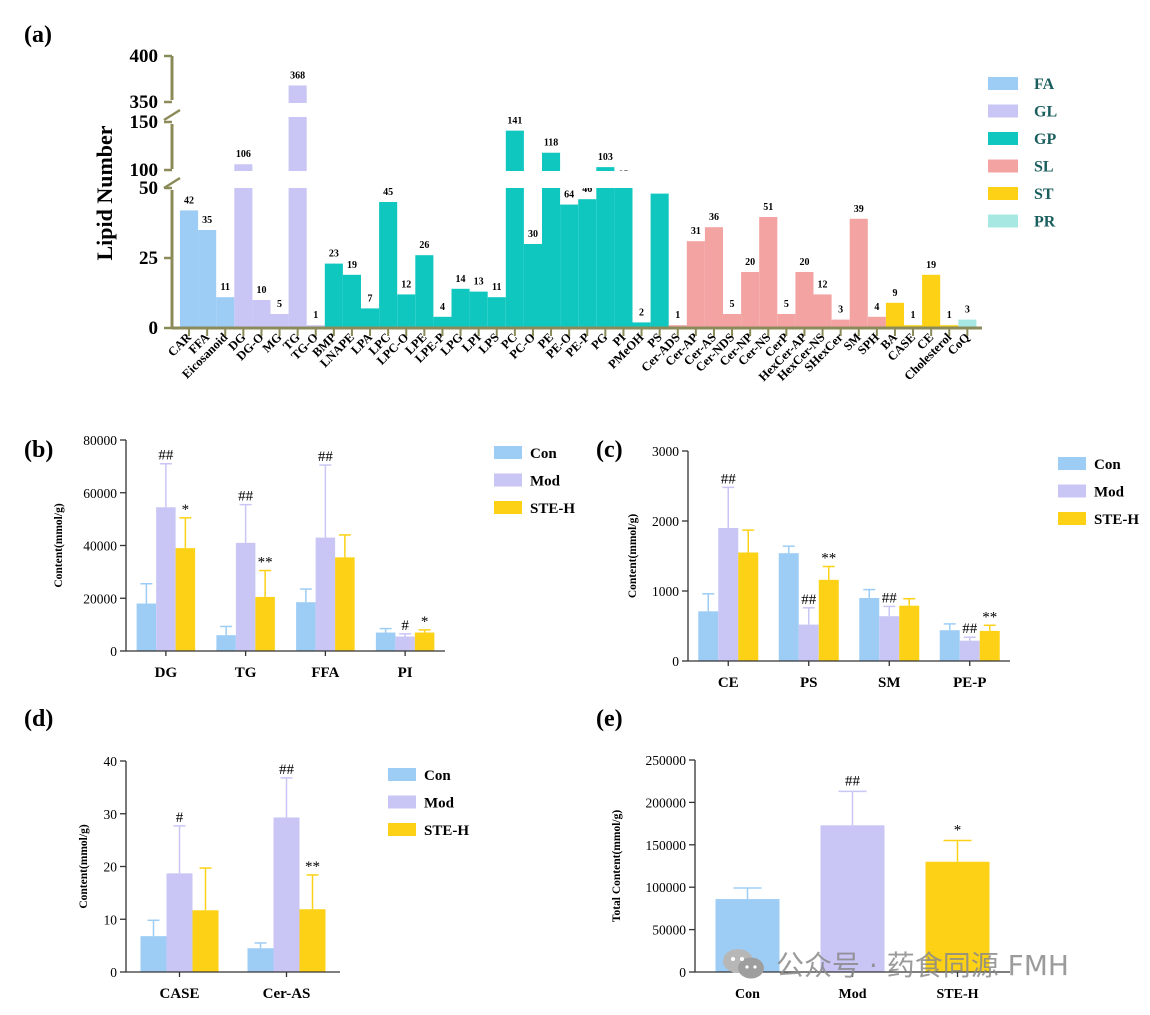  What do you see at coordinates (508, 507) in the screenshot?
I see `legend-swatch-b-STE-H` at bounding box center [508, 507].